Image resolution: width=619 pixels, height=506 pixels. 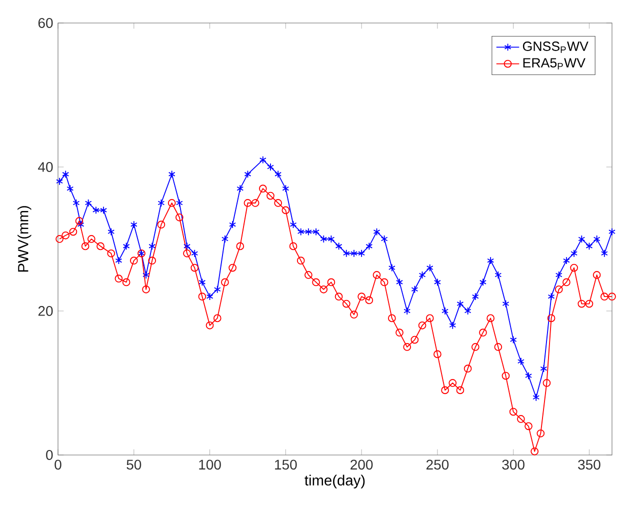 I want to click on x-tick-label: 150, so click(x=286, y=465).